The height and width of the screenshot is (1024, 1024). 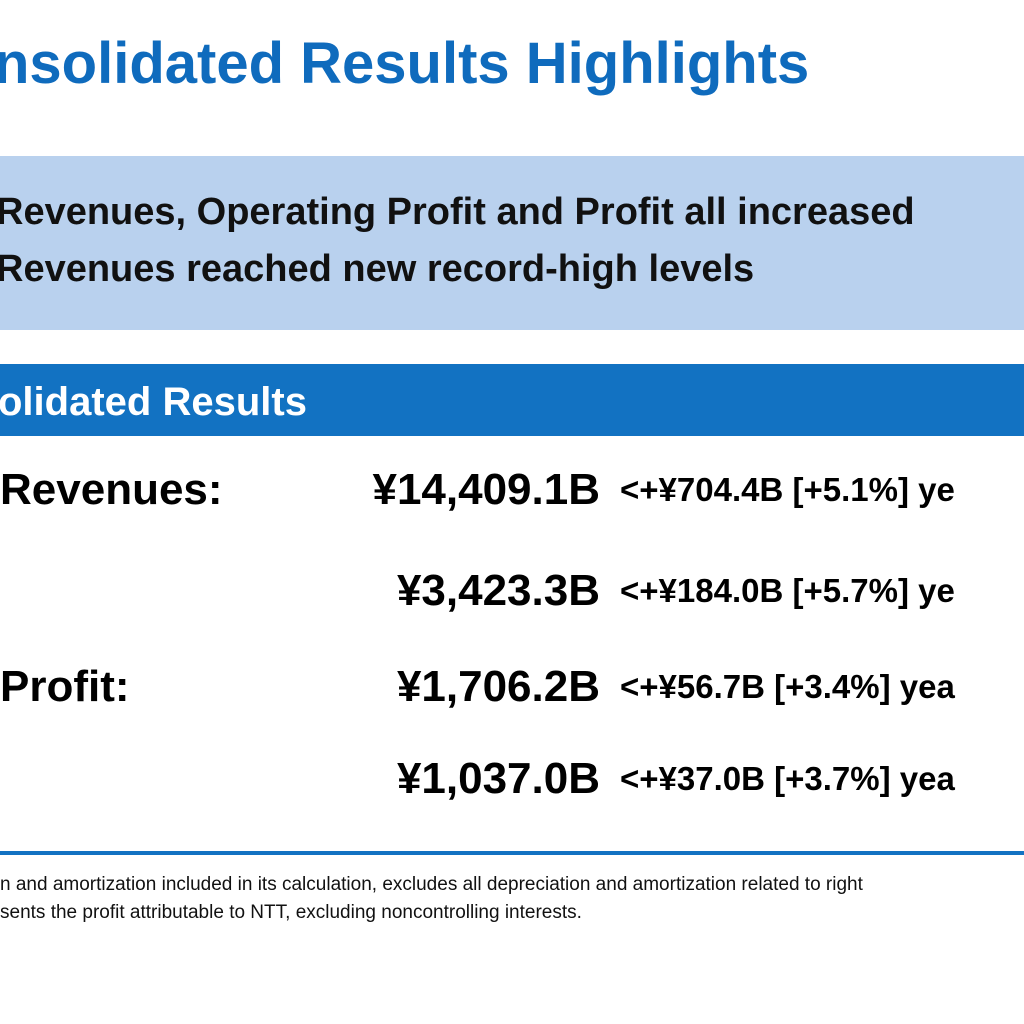 What do you see at coordinates (405, 63) in the screenshot?
I see `page-title: nsolidated Results Highlights` at bounding box center [405, 63].